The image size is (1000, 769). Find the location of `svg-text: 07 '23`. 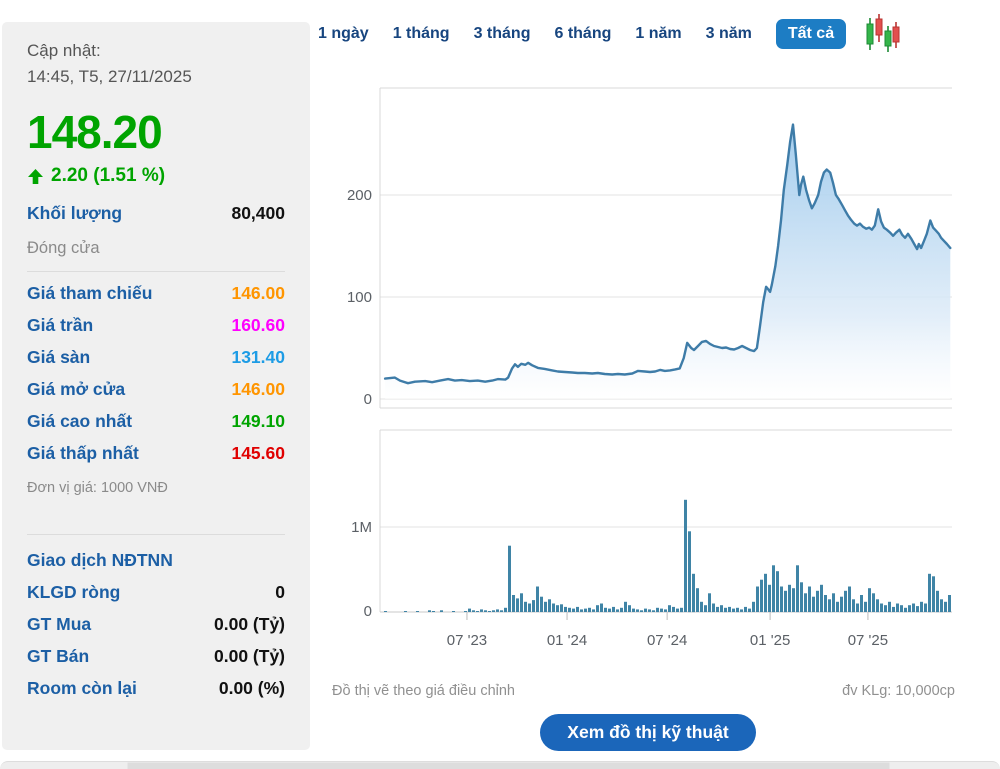

svg-text: 07 '23 is located at coordinates (467, 640).